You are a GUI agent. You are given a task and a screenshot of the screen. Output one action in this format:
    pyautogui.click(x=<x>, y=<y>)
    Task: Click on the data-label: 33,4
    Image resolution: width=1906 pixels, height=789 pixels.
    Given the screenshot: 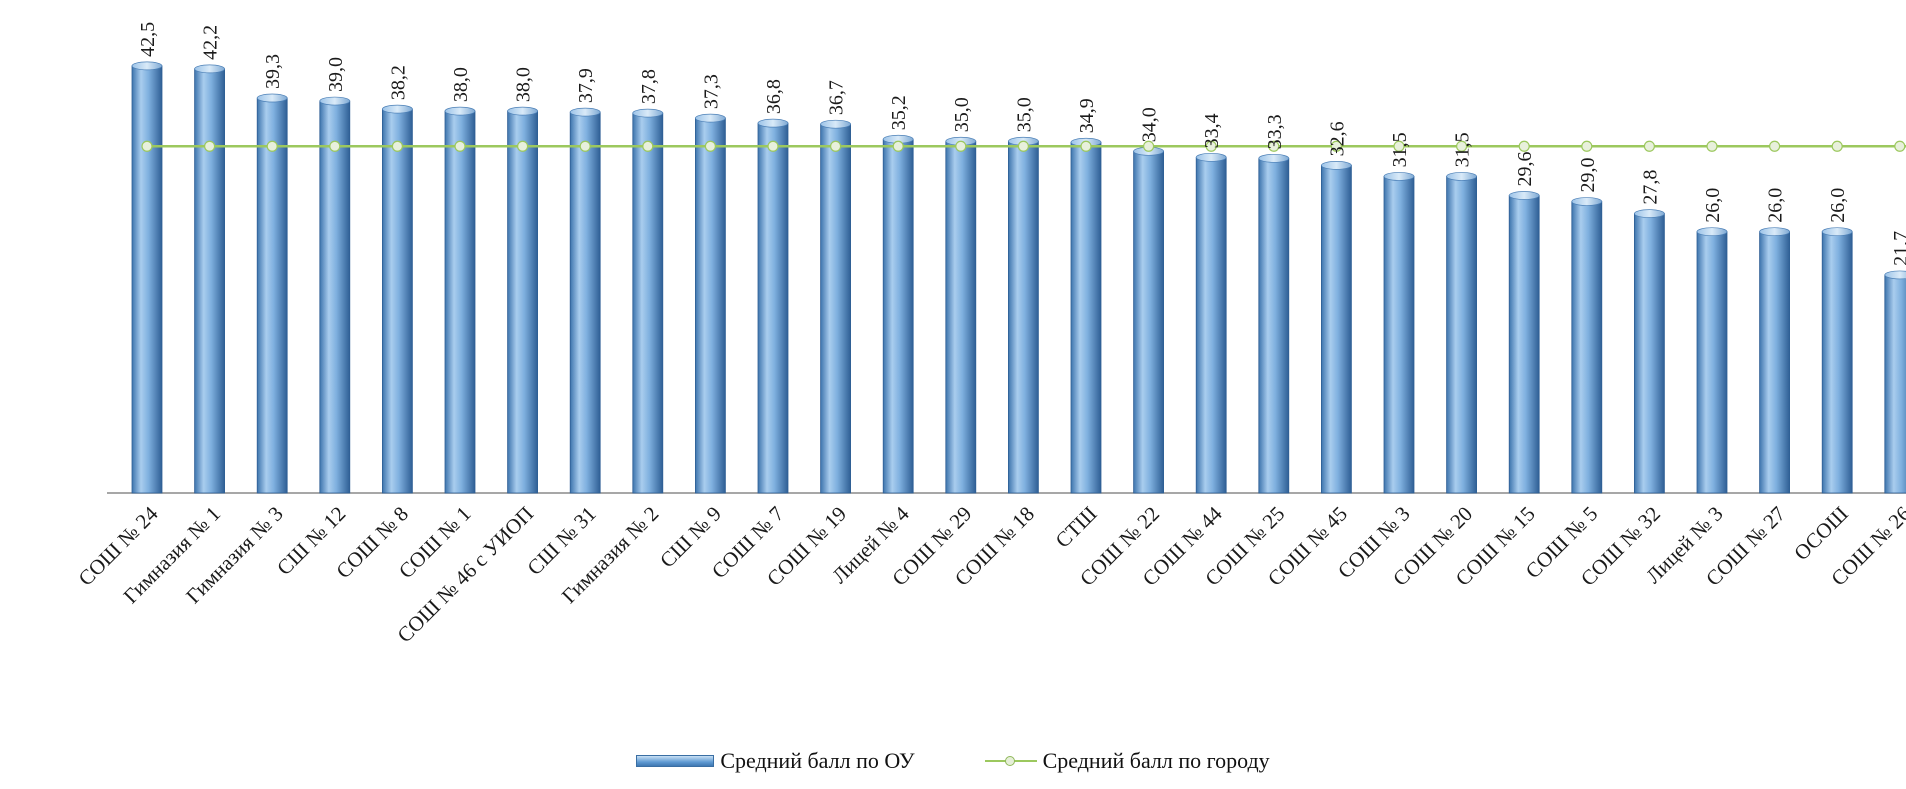 What is the action you would take?
    pyautogui.click(x=1212, y=130)
    